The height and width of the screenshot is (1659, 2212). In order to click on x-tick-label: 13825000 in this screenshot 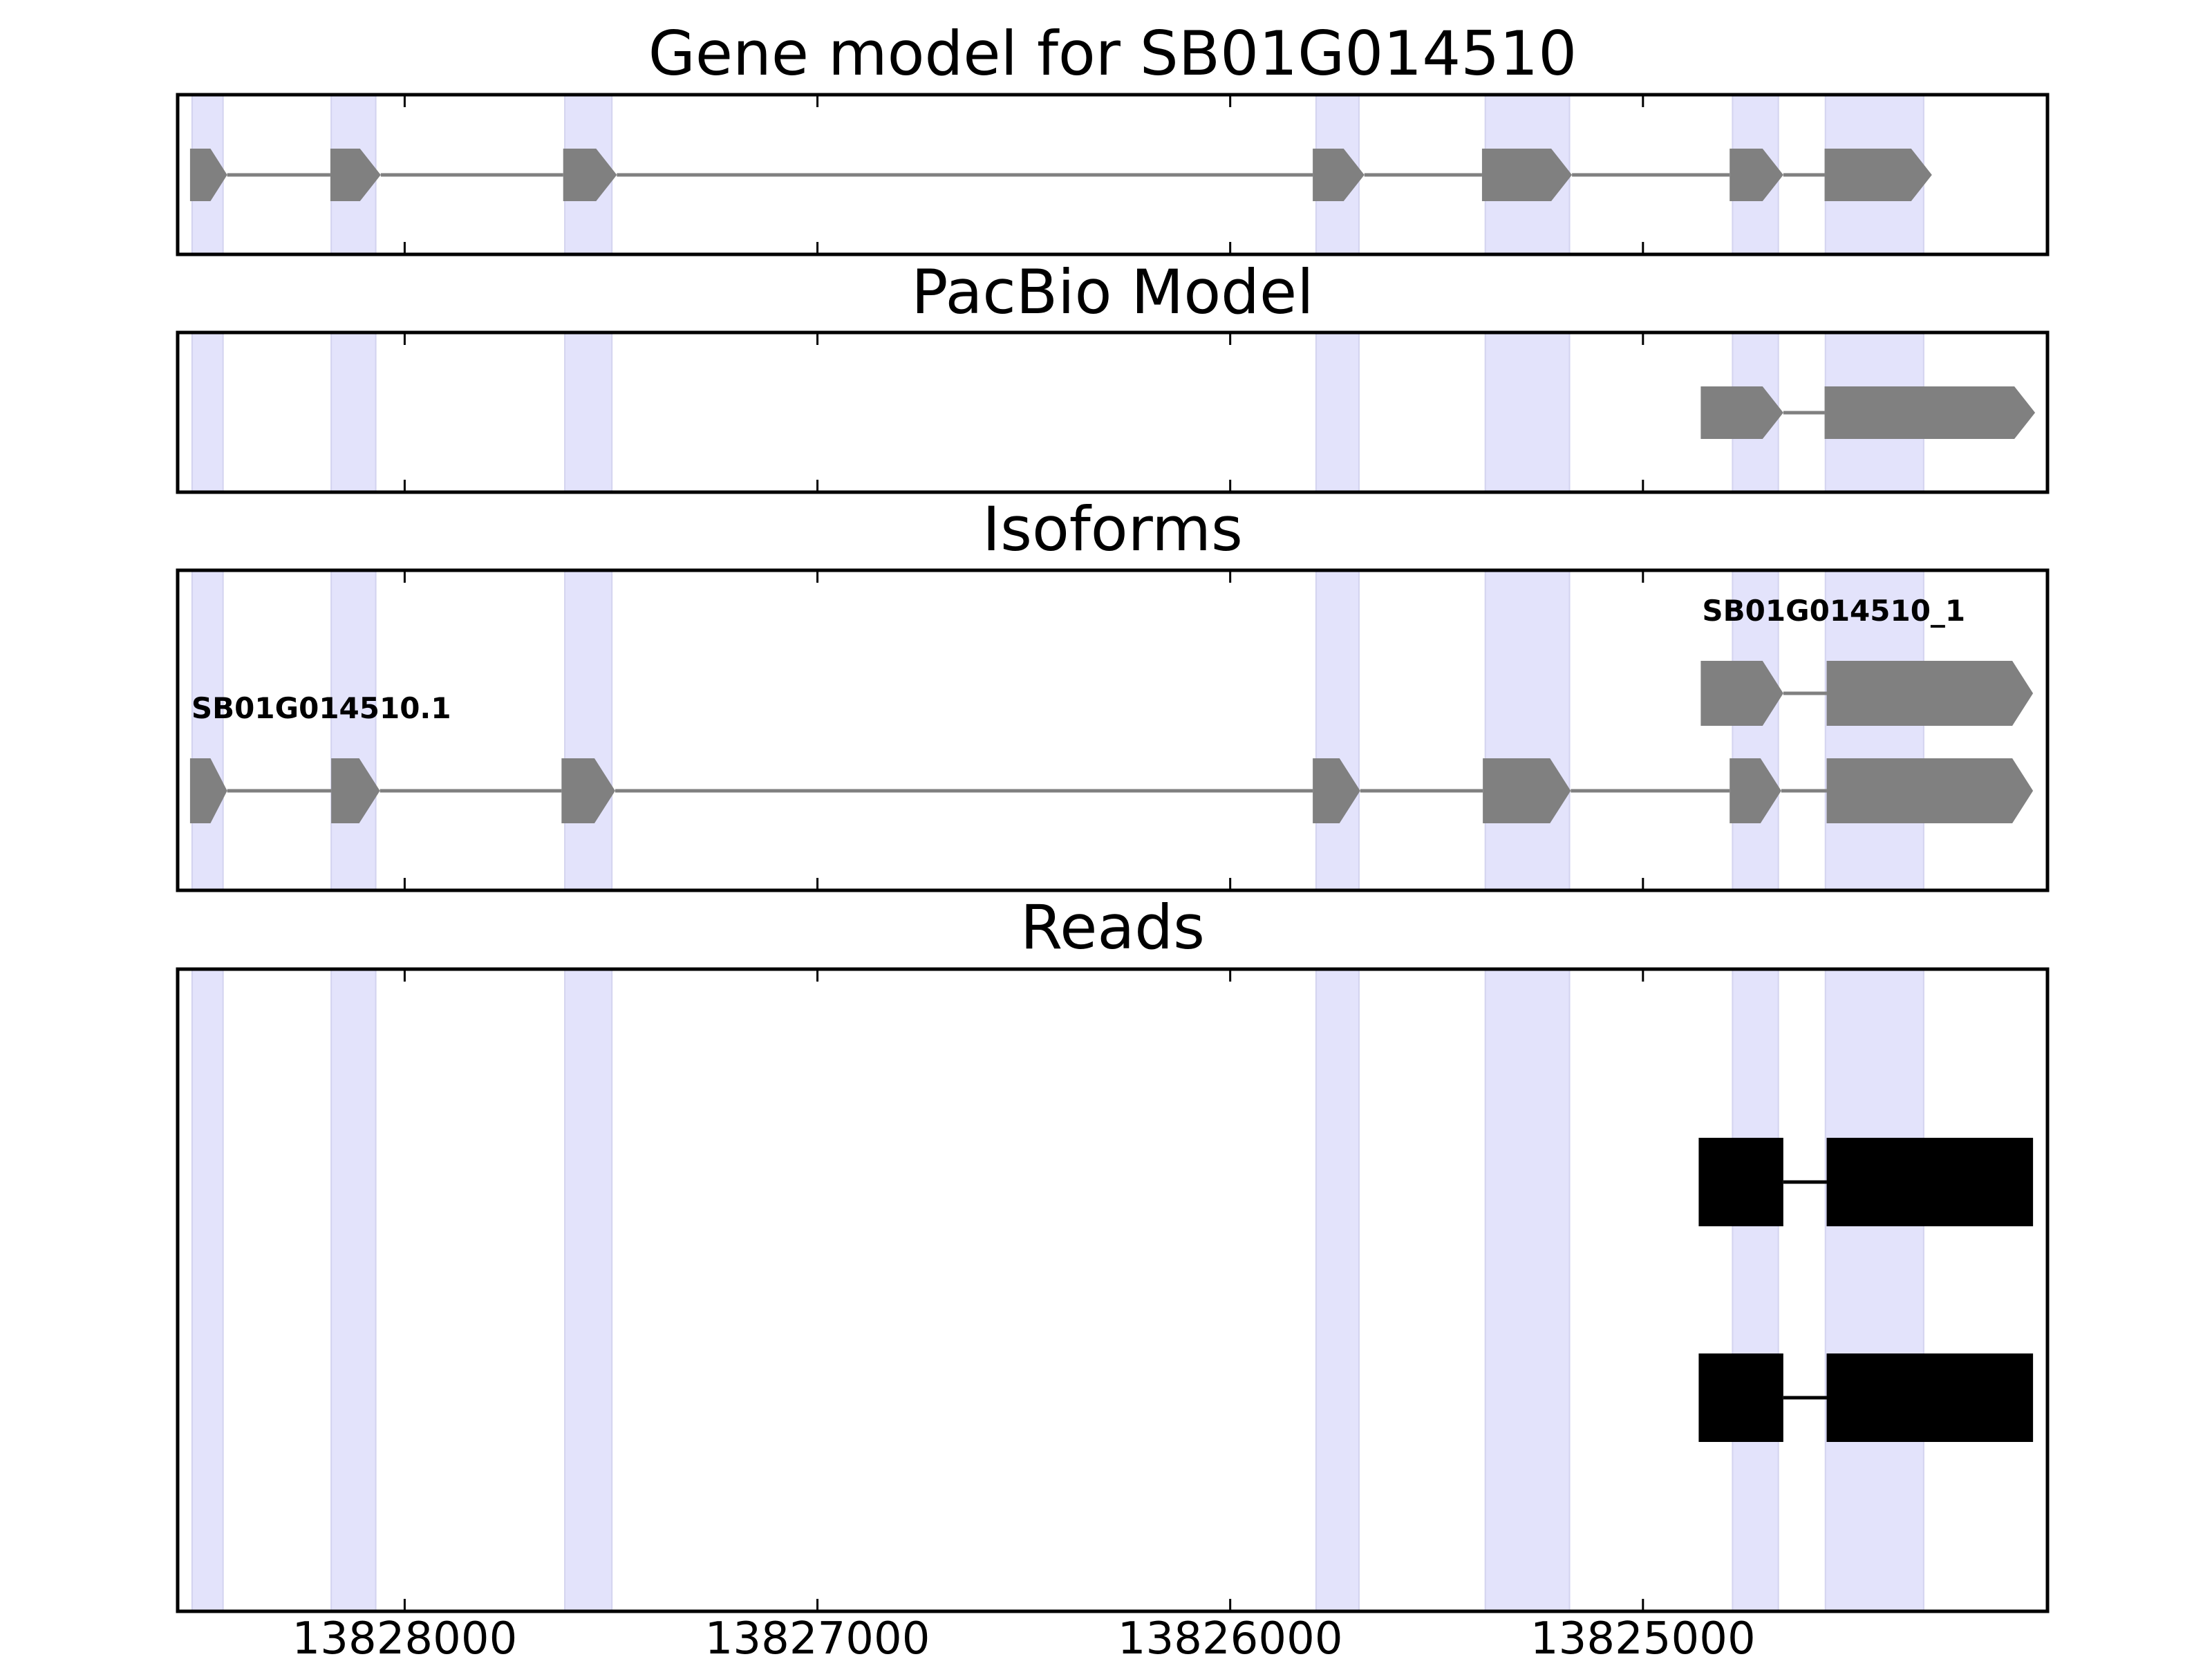, I will do `click(1643, 1636)`.